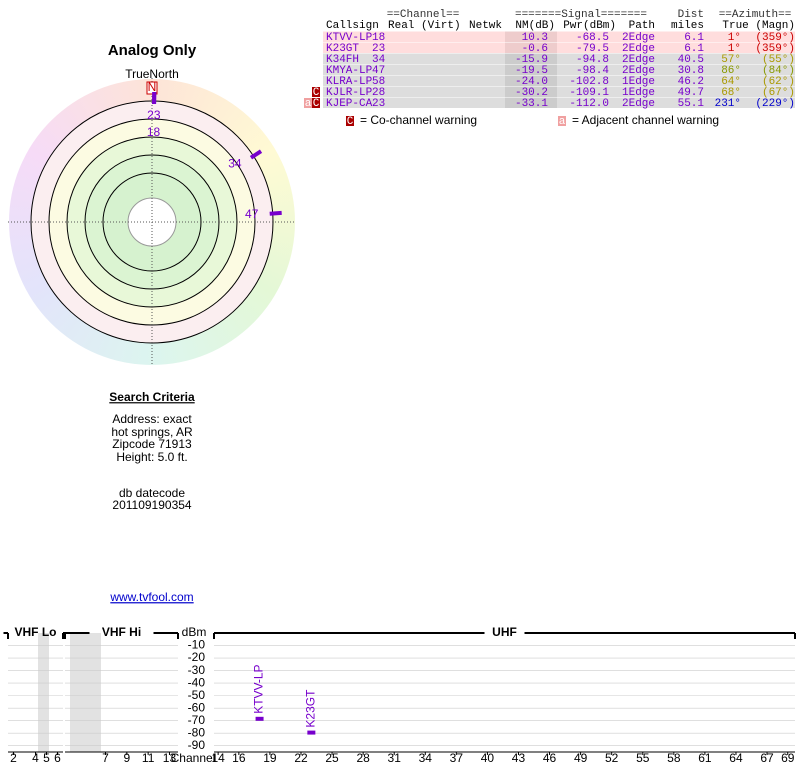  Describe the element at coordinates (531, 60) in the screenshot. I see `cell: -15.9` at that location.